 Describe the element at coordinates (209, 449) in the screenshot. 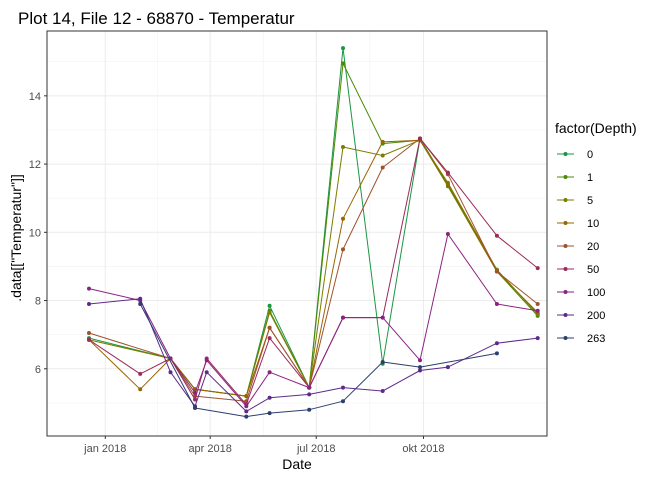

I see `x-tick-label: apr 2018` at that location.